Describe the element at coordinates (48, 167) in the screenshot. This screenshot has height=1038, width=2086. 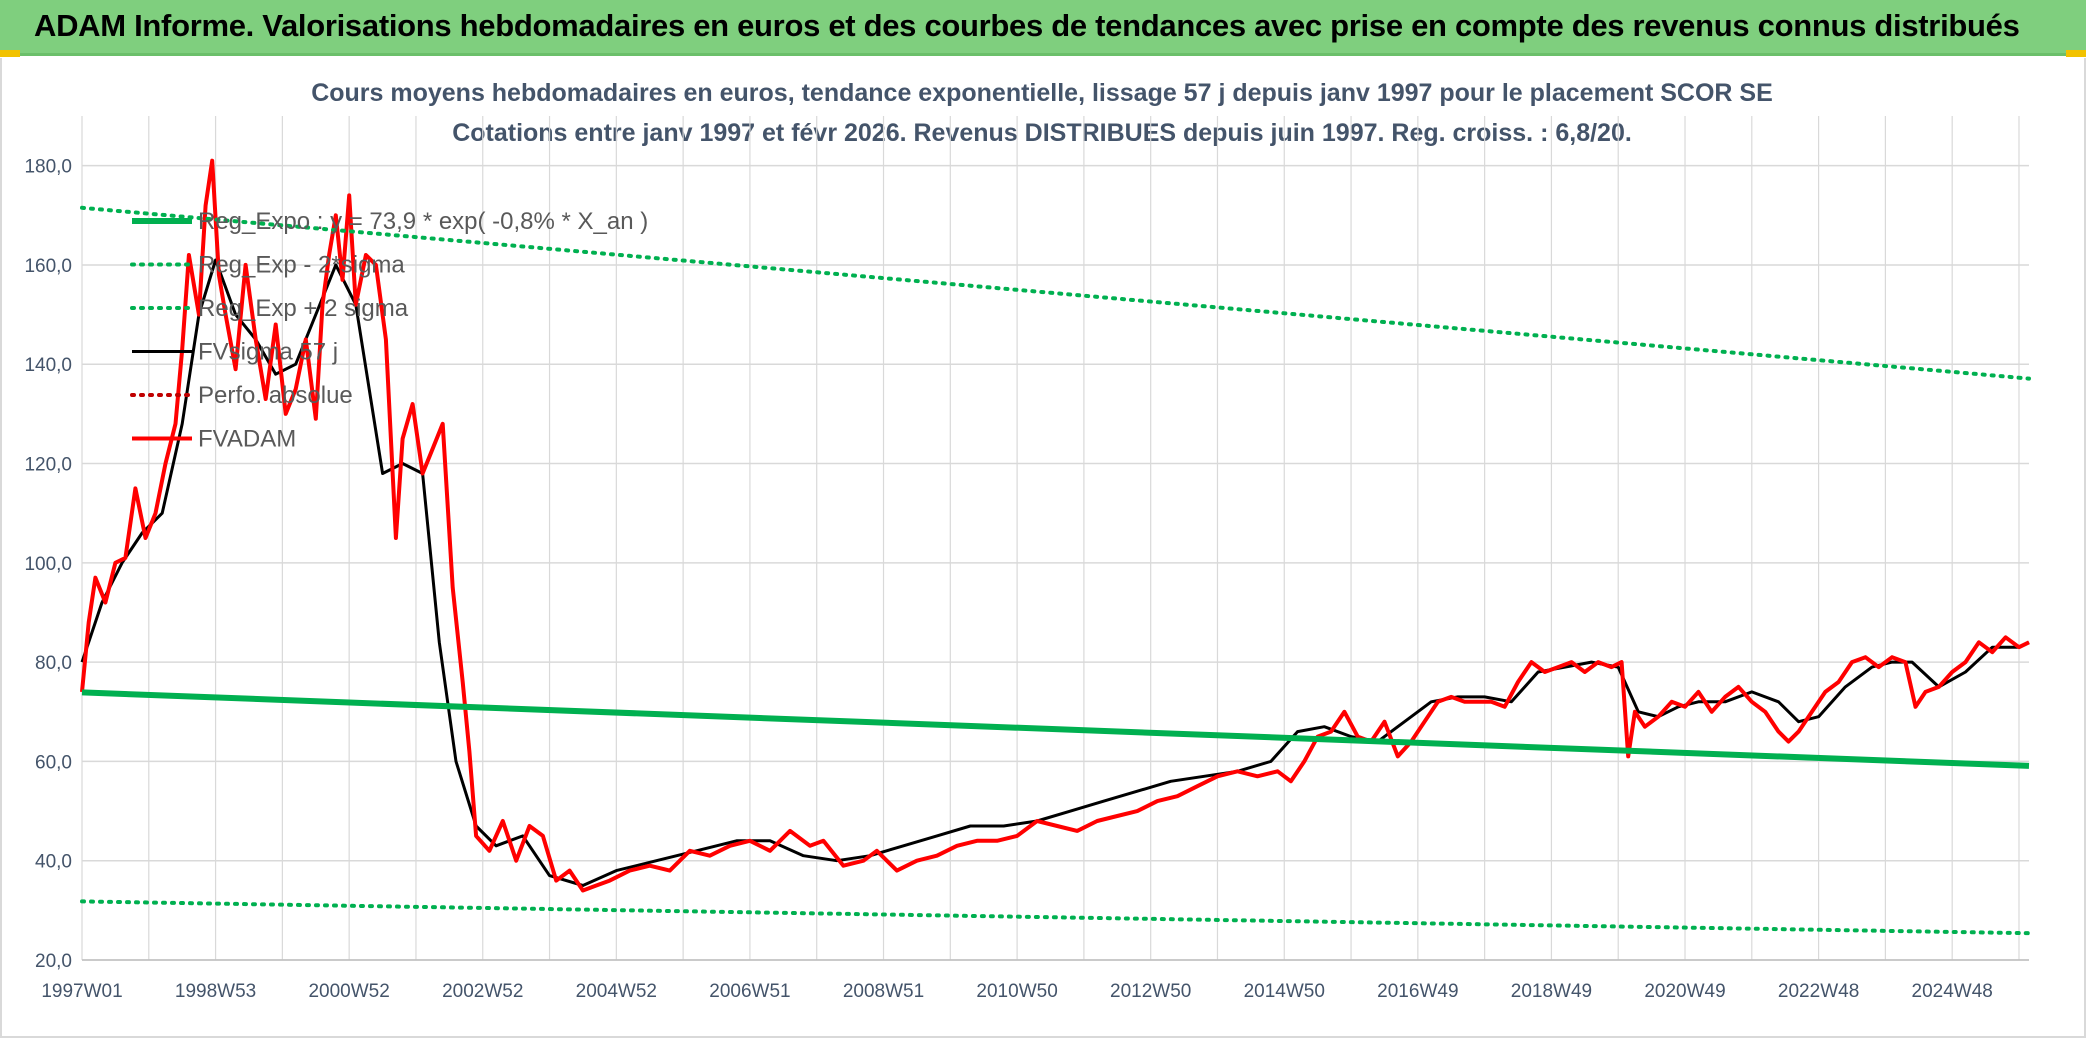
I see `y-tick-label: 180,0` at that location.